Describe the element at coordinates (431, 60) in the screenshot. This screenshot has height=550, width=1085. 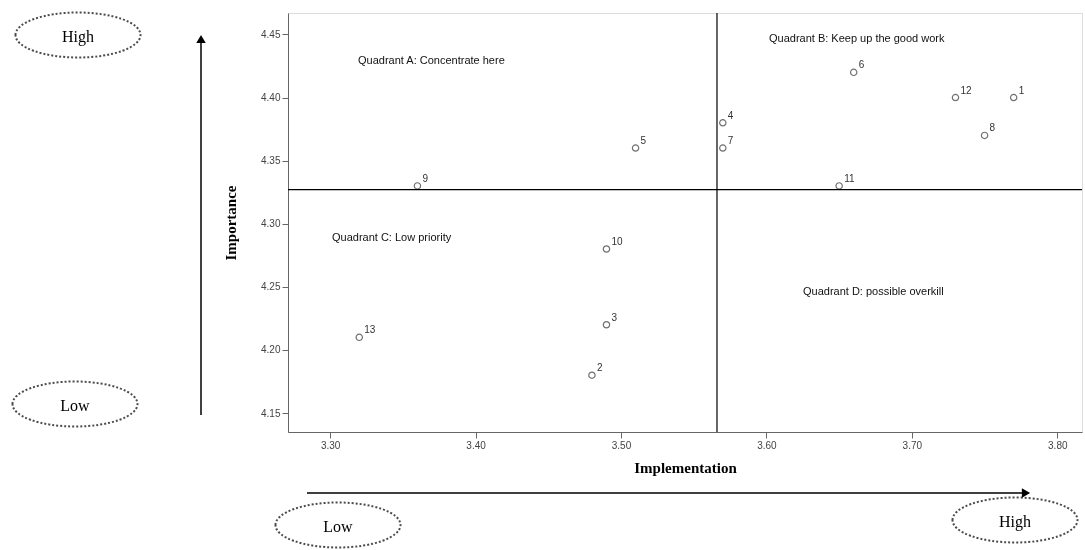
I see `annotation: Quadrant A: Concentrate here` at that location.